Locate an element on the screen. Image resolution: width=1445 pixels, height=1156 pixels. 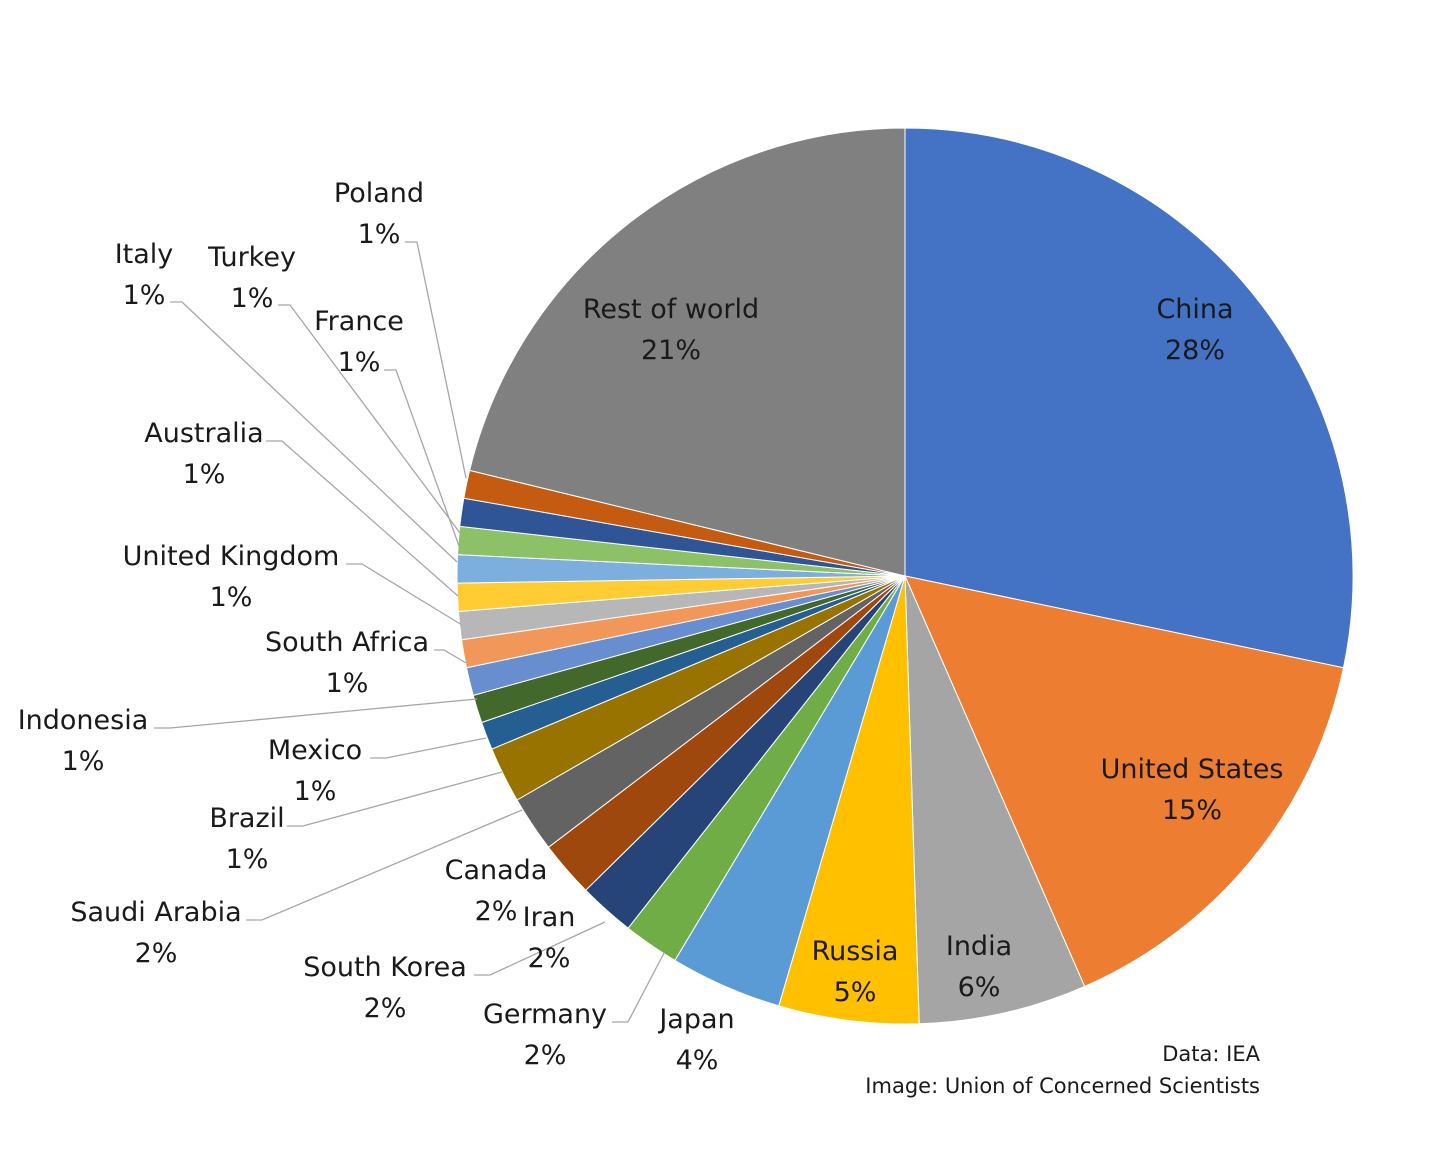
slice-label-south-korea: South Korea is located at coordinates (385, 967).